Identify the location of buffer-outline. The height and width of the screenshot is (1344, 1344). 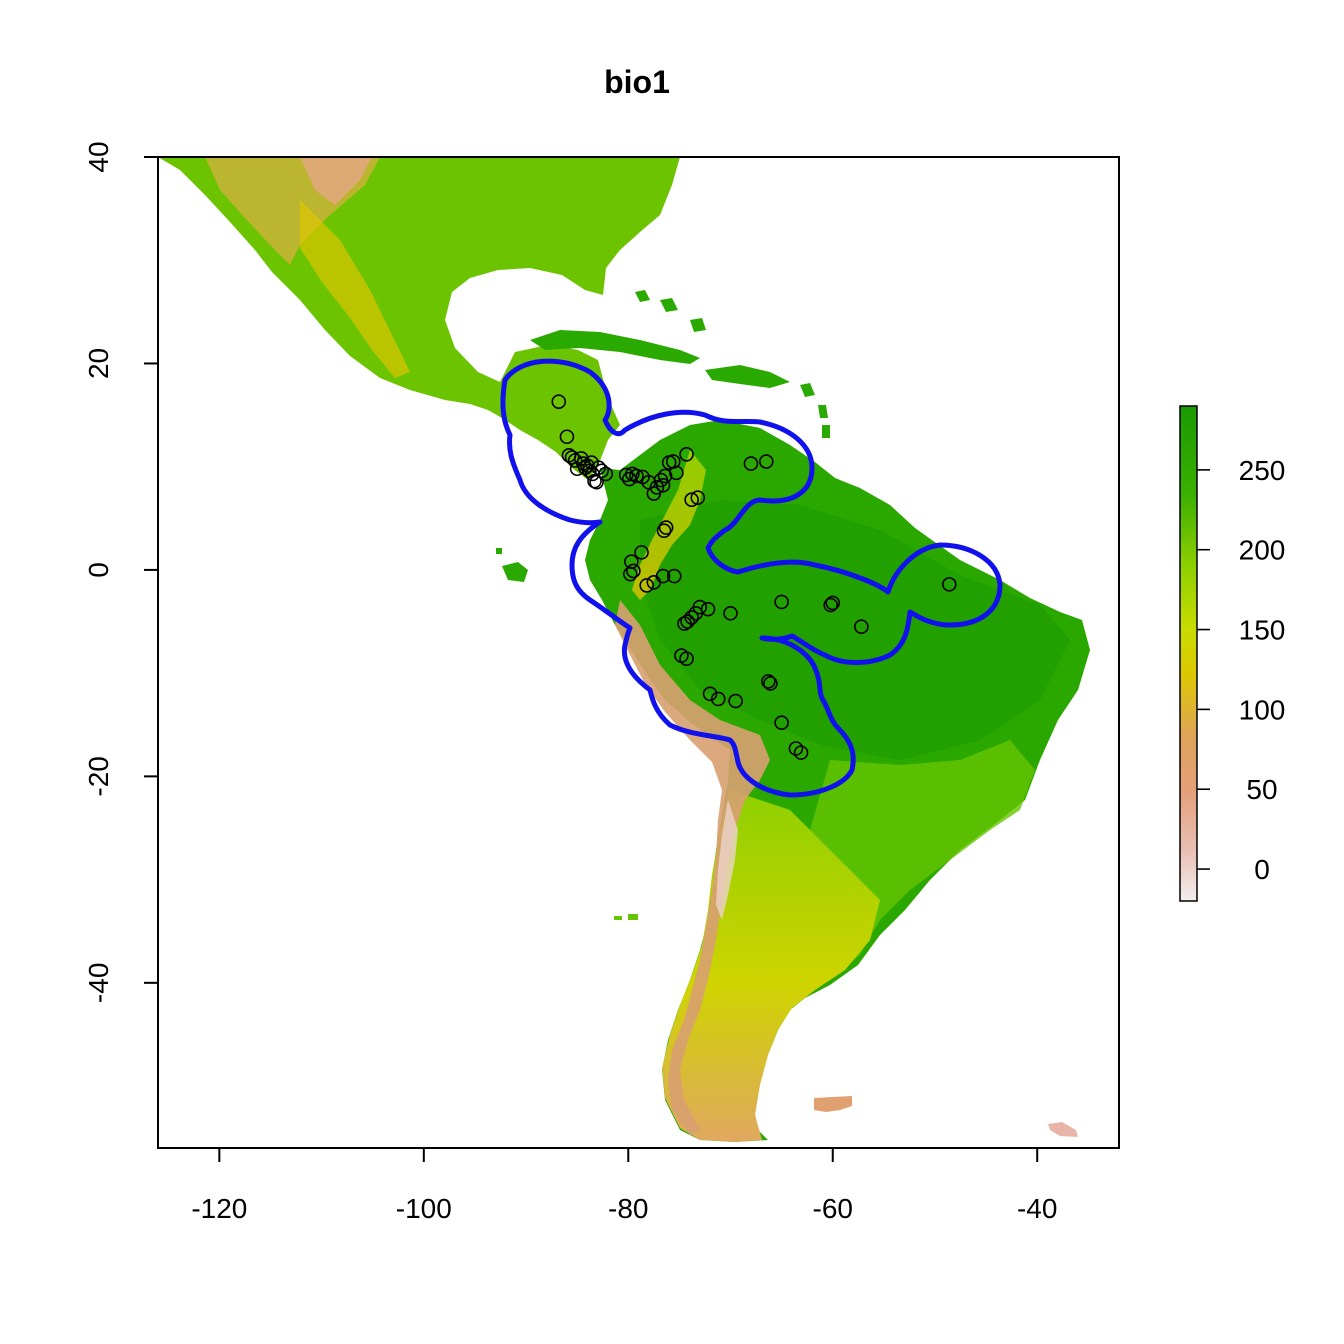
(751, 578).